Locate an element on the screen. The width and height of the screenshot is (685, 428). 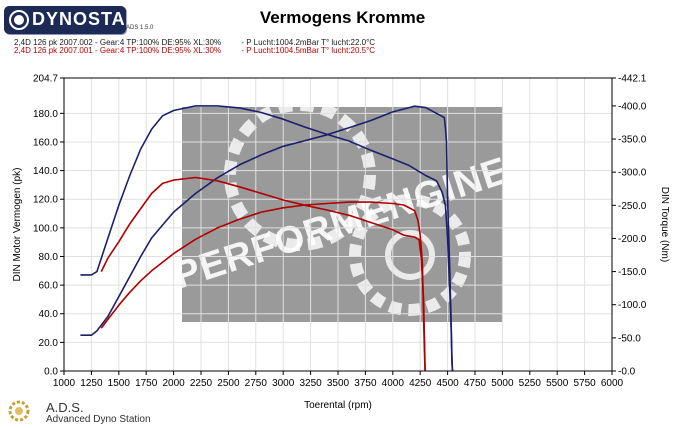
x-tick-label-16: 5000 is located at coordinates (502, 383).